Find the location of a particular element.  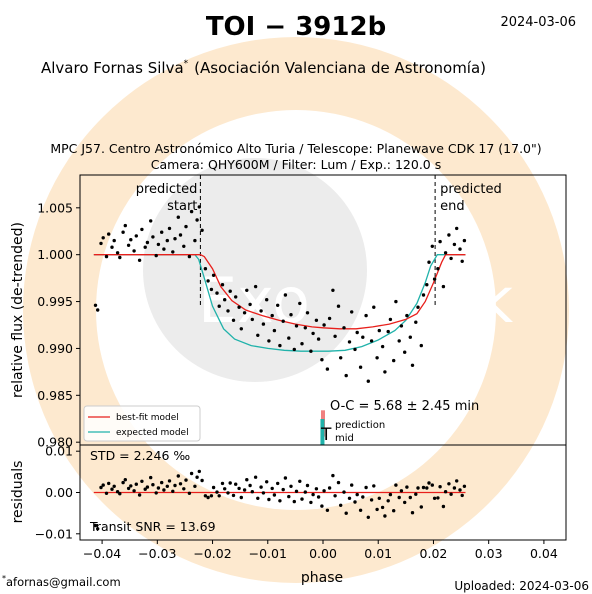

x-tick-label: −0.02 is located at coordinates (212, 553).